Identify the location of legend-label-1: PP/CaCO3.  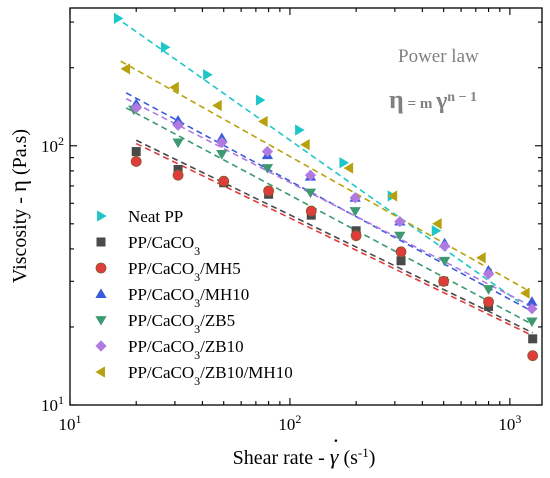
(164, 245).